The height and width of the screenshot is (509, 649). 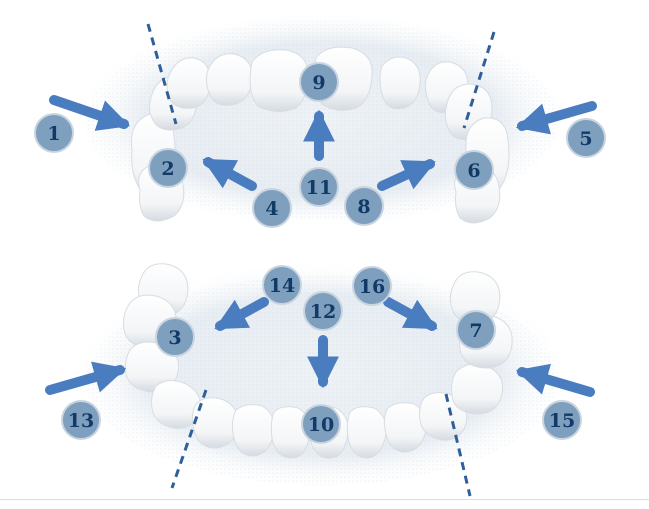 What do you see at coordinates (162, 74) in the screenshot?
I see `guide-line-upper-left` at bounding box center [162, 74].